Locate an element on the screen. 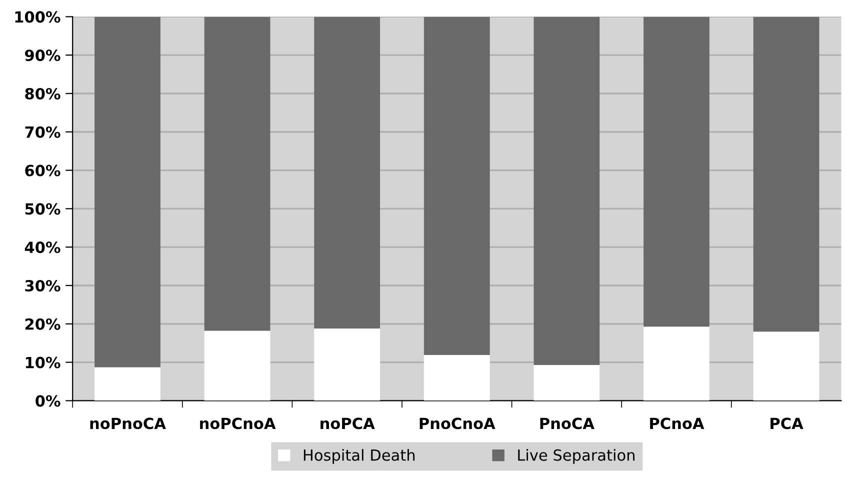 This screenshot has width=854, height=477. y-tick-label: 70% is located at coordinates (42, 132).